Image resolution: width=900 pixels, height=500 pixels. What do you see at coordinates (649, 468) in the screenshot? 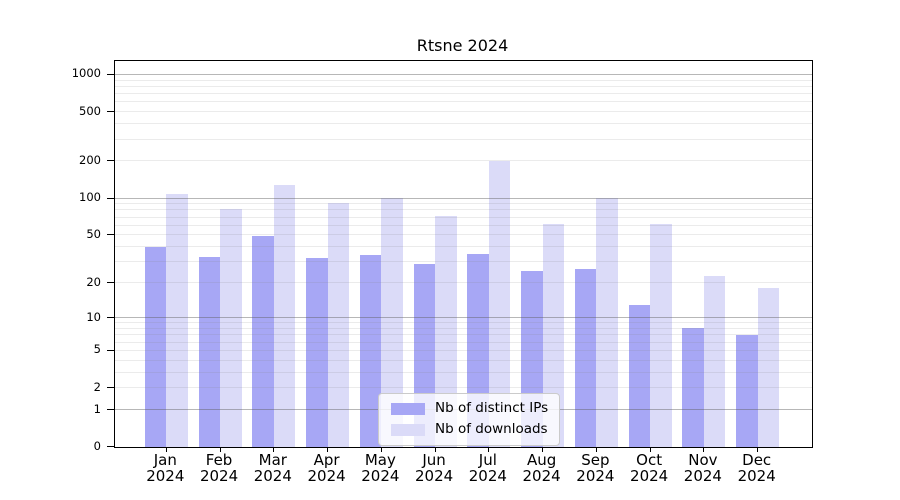
I see `x-tick-label: Oct 2024` at bounding box center [649, 468].